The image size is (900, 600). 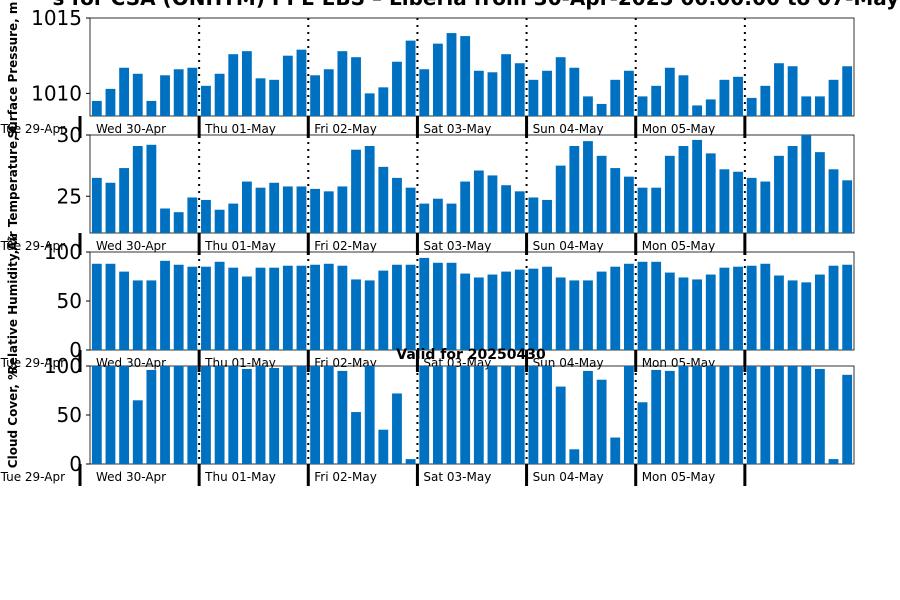 What do you see at coordinates (32, 477) in the screenshot?
I see `edge-day-label: Tue 29-Apr` at bounding box center [32, 477].